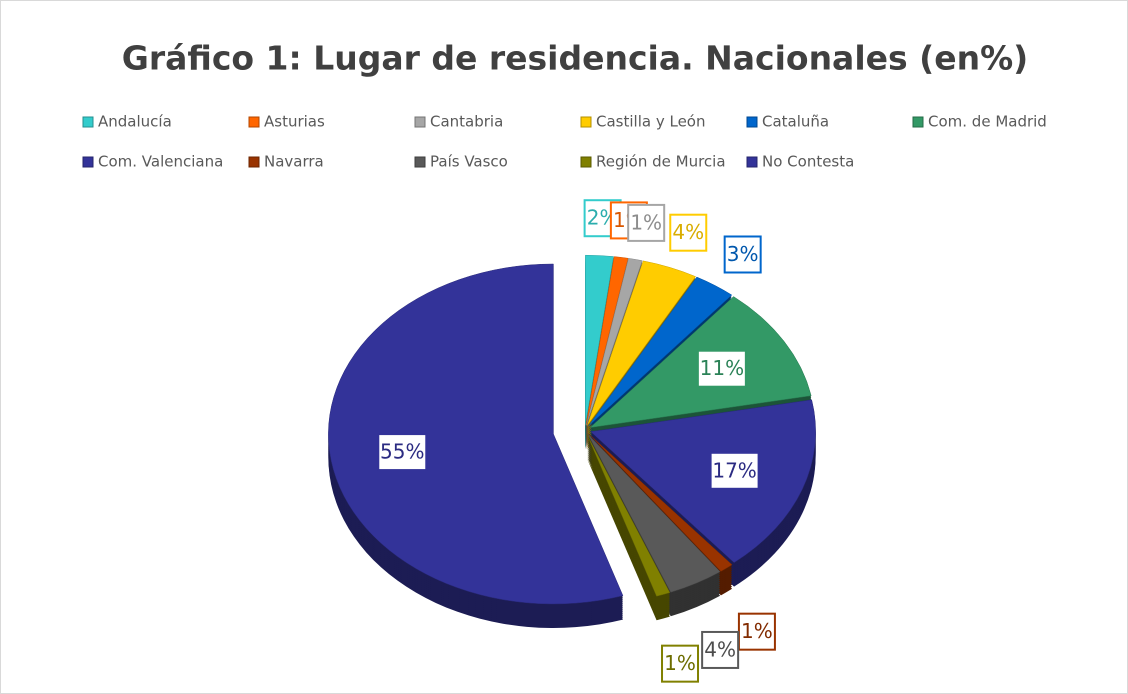  What do you see at coordinates (466, 122) in the screenshot?
I see `legend-label: Cantabria` at bounding box center [466, 122].